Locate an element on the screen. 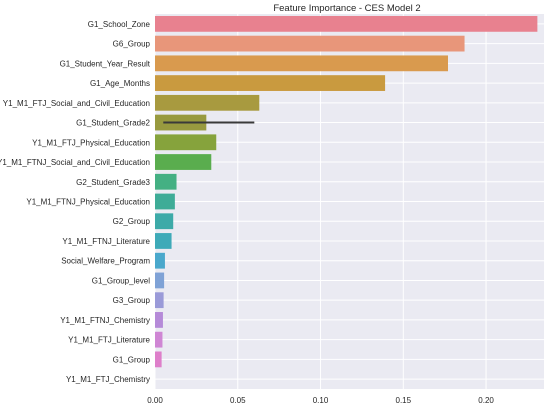 This screenshot has width=550, height=414. chart-title: Feature Importance - CES Model 2 is located at coordinates (346, 8).